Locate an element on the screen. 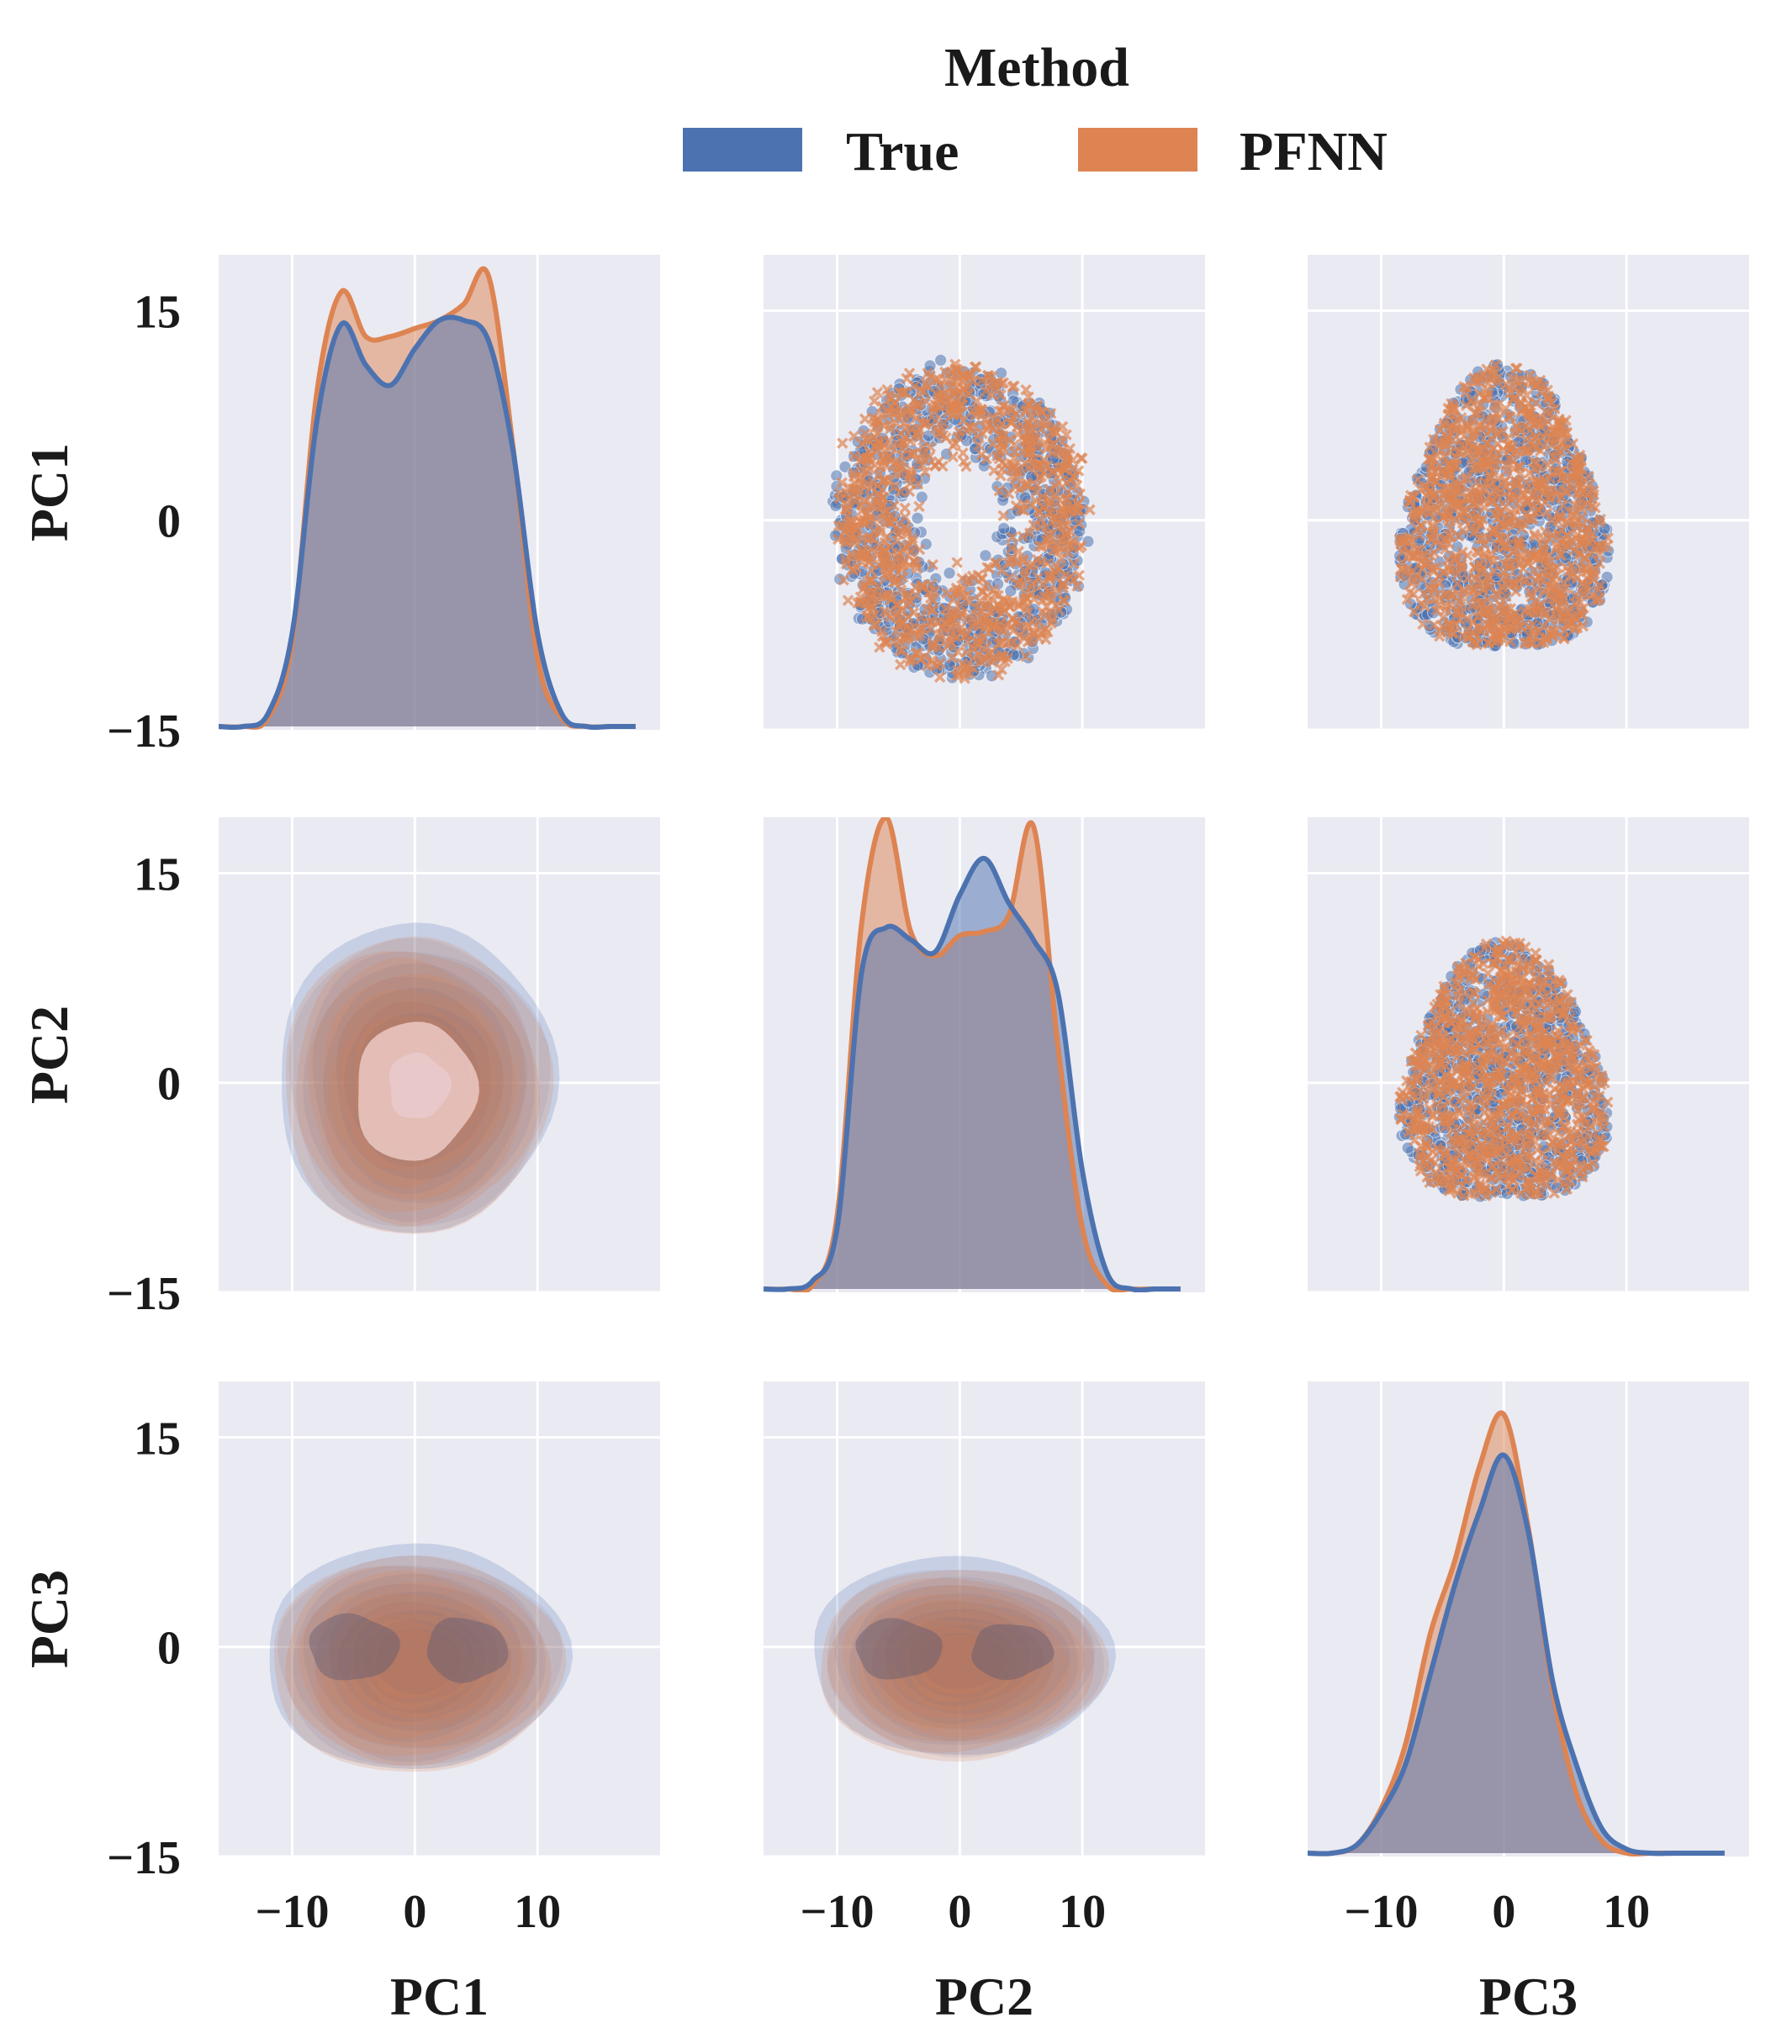 This screenshot has height=2044, width=1792. legend-title: Method is located at coordinates (1037, 67).